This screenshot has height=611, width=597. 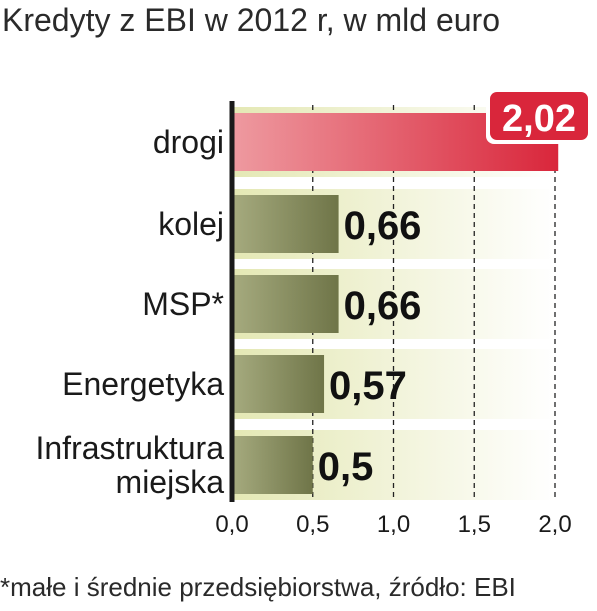 I want to click on tick-labels: 0,0 0,5 1,0 1,5 2,0, so click(x=393, y=524).